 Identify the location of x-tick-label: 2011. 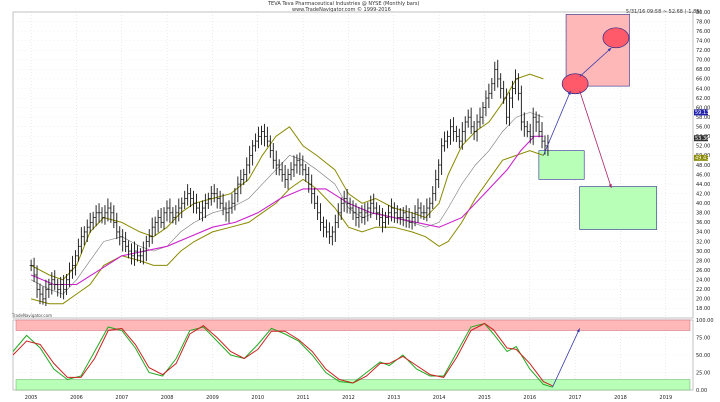
(303, 398).